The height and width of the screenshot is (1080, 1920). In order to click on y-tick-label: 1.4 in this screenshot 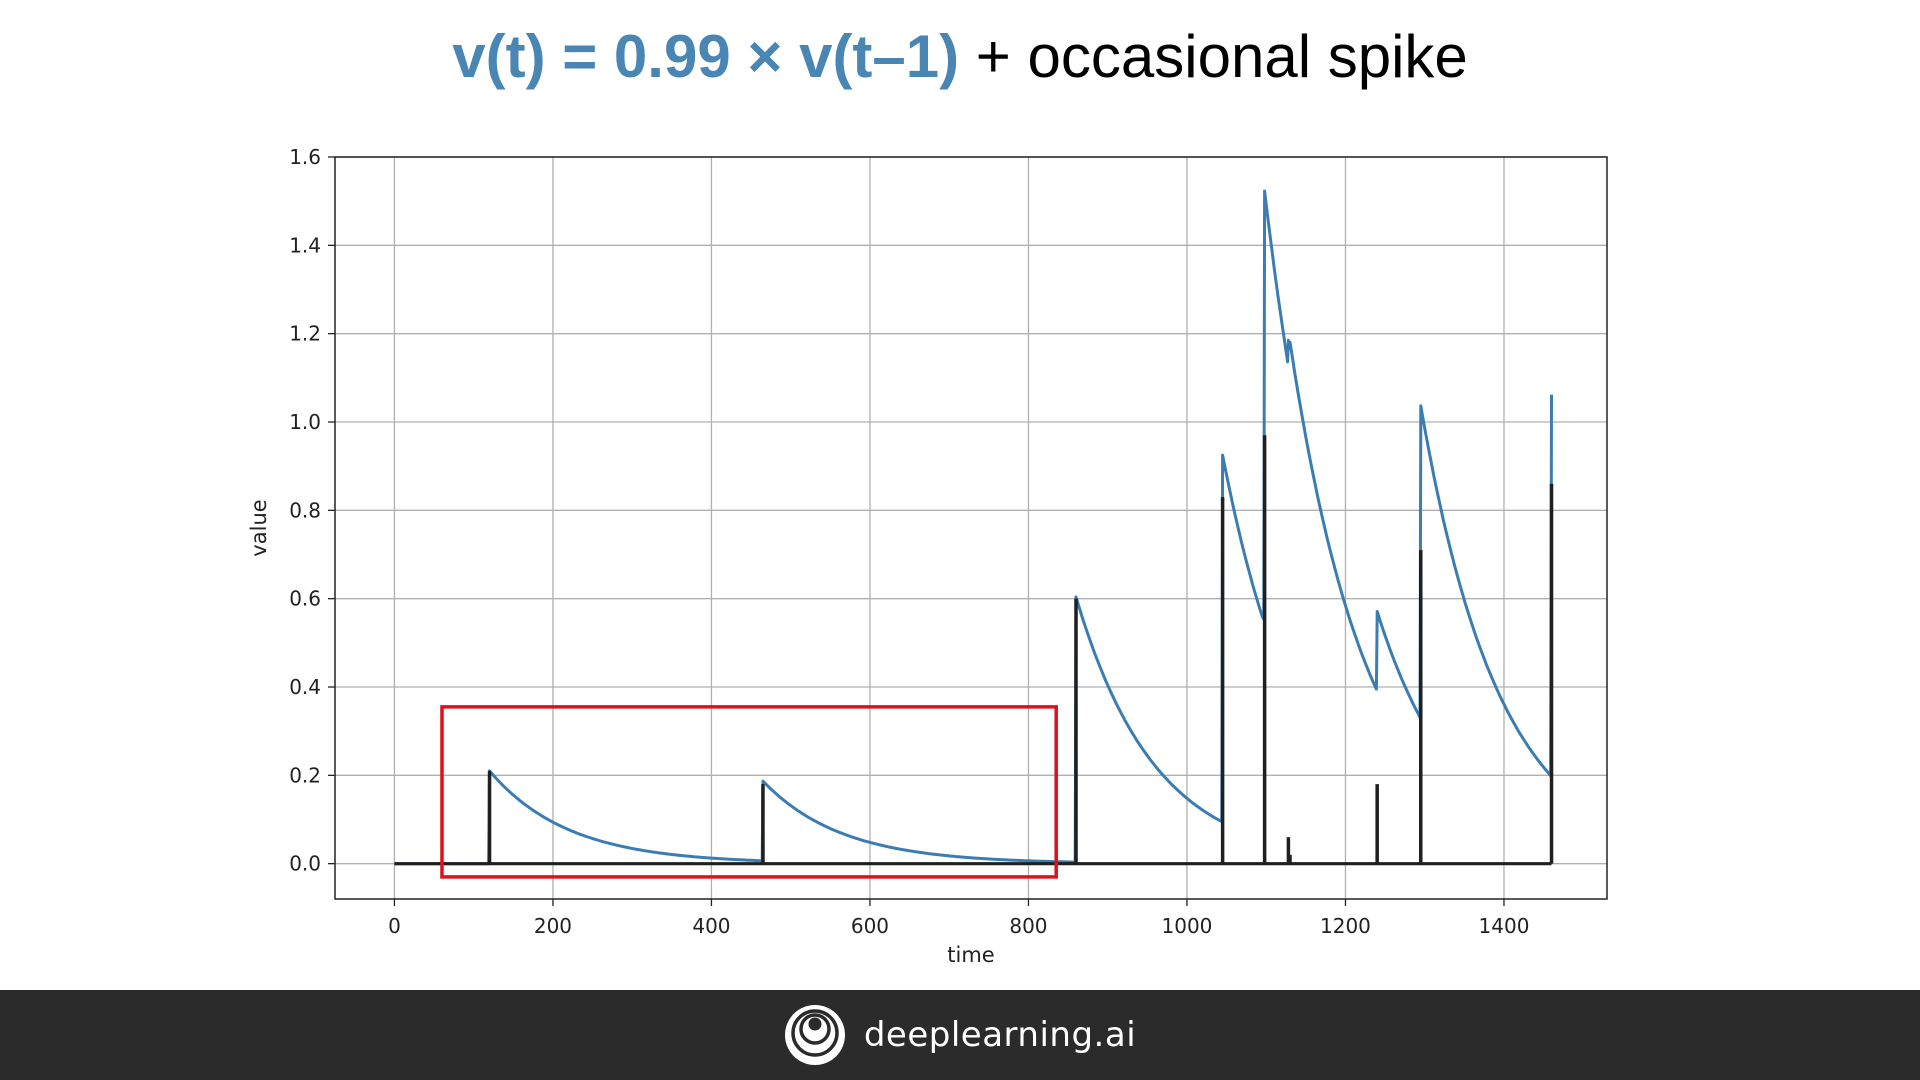, I will do `click(305, 245)`.